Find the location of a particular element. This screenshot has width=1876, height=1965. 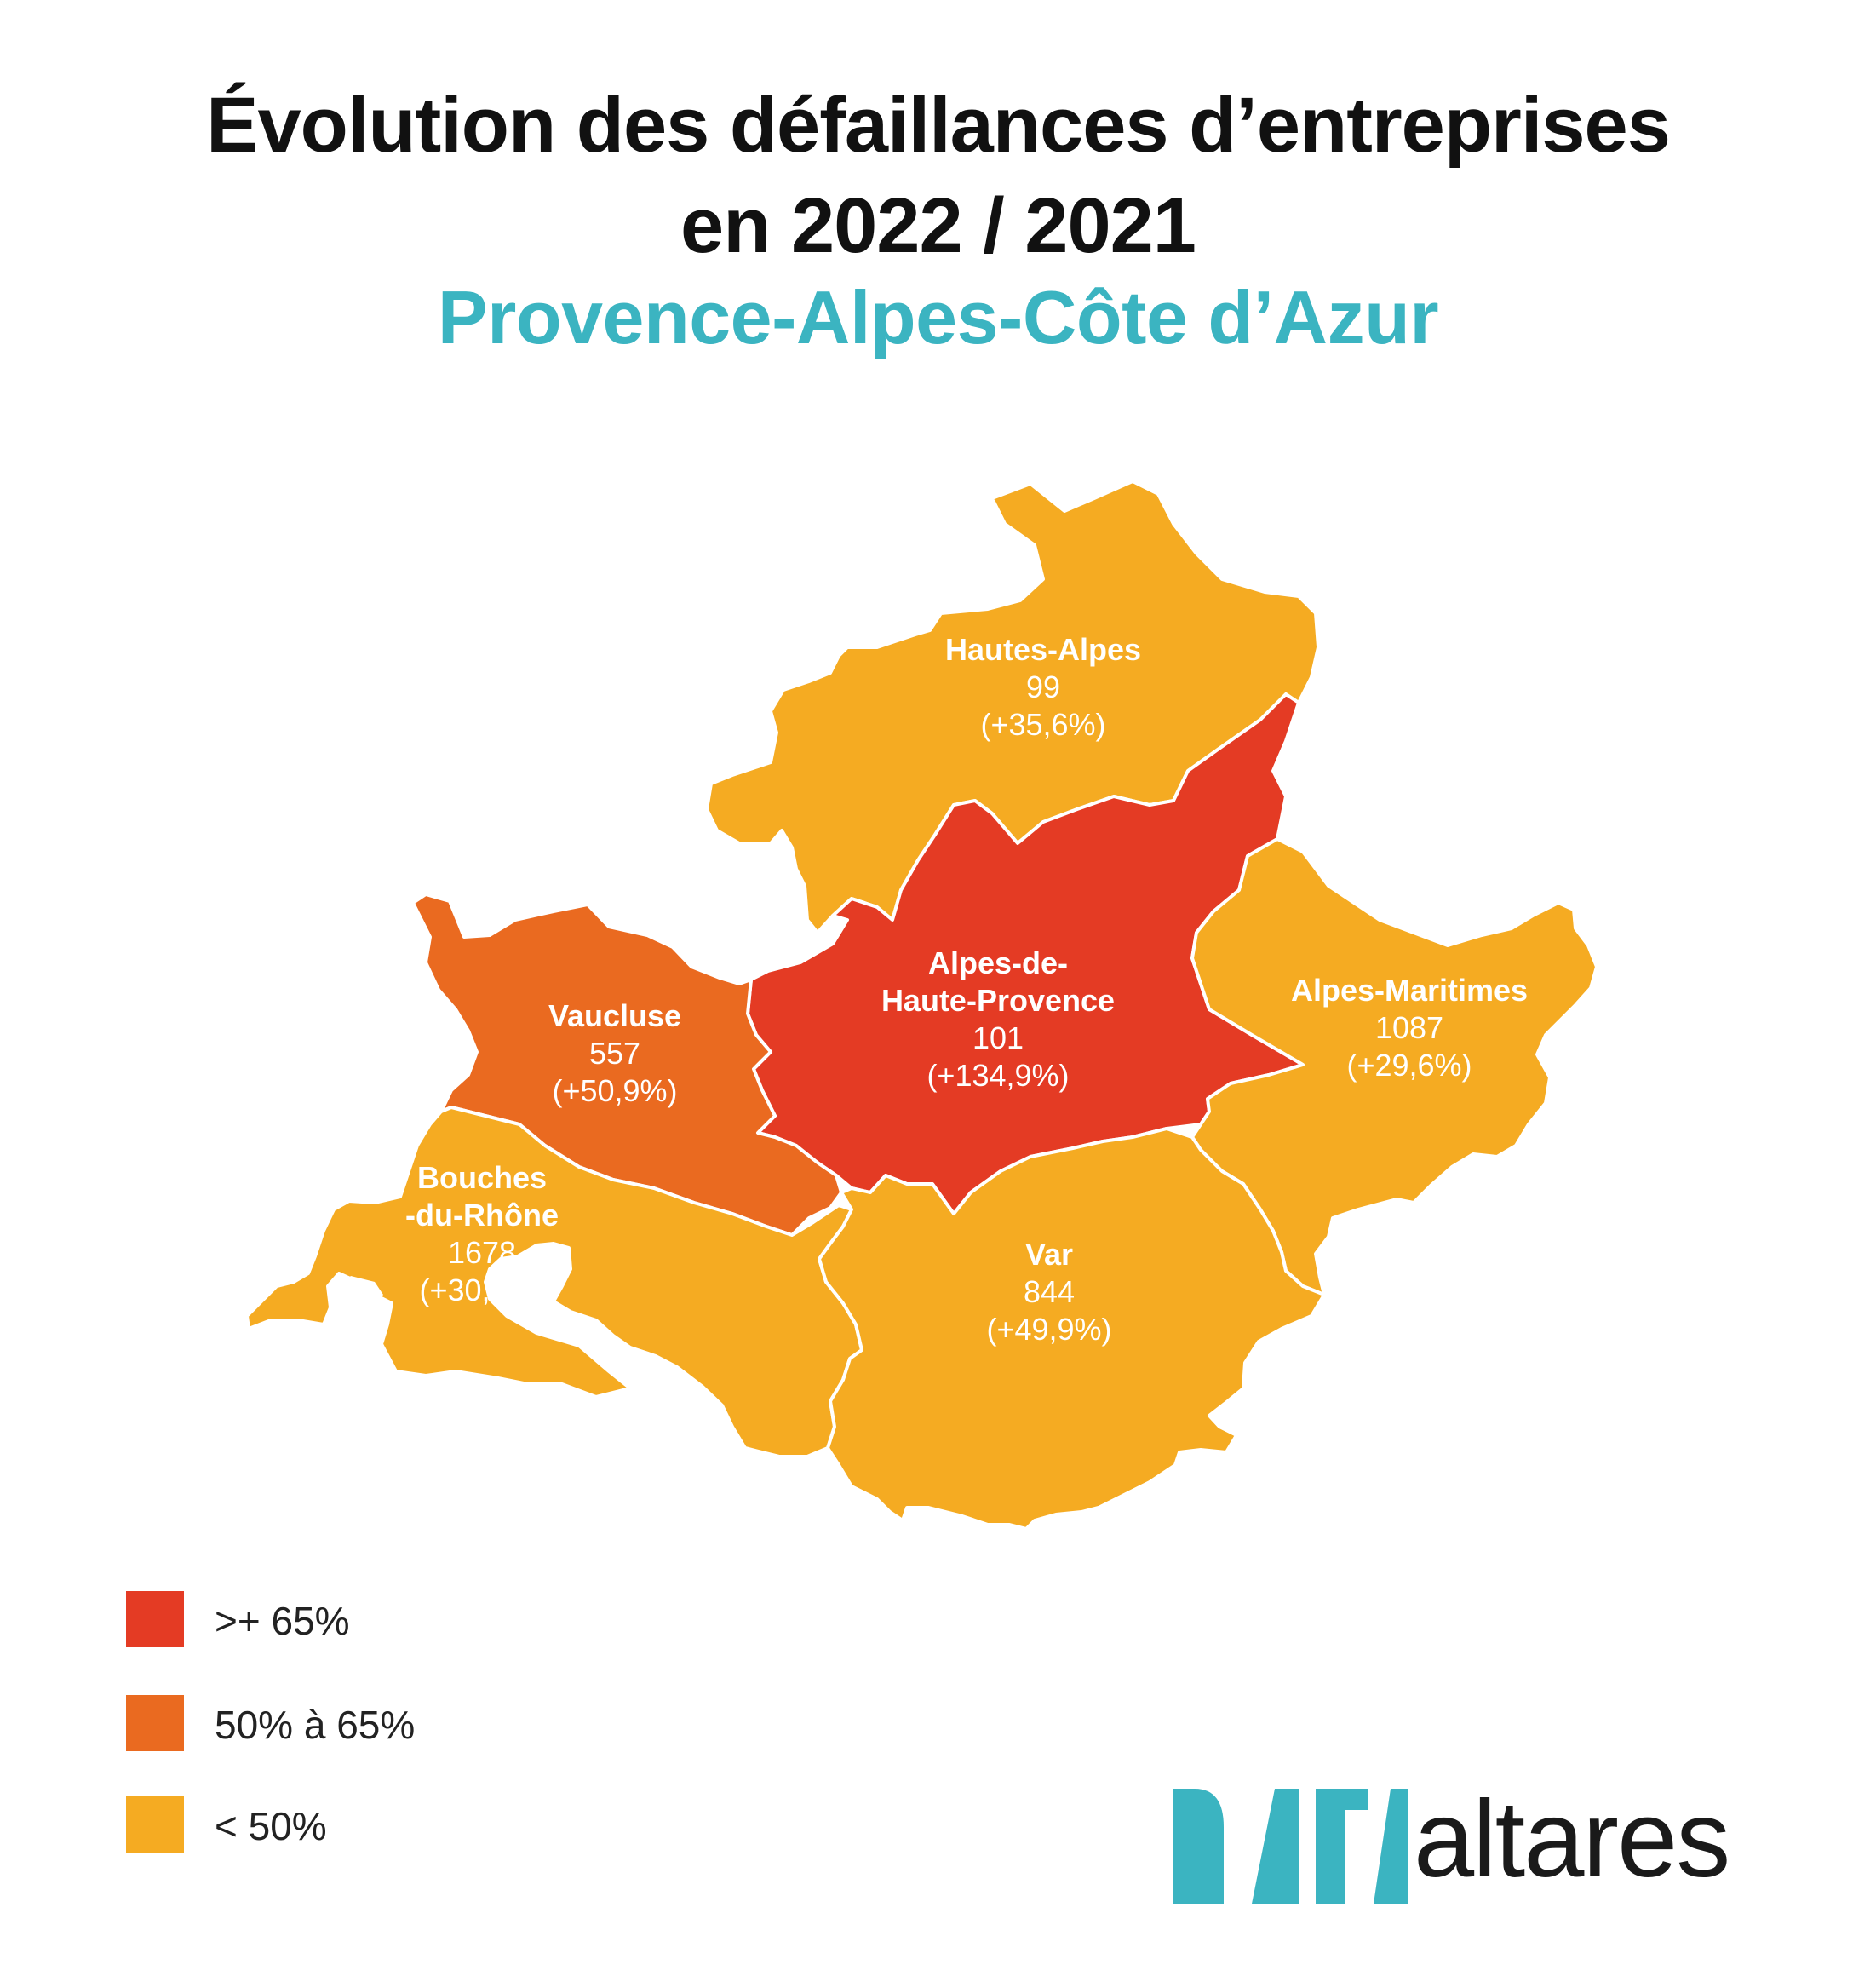

altares-data-logo: altares is located at coordinates (1477, 1840).